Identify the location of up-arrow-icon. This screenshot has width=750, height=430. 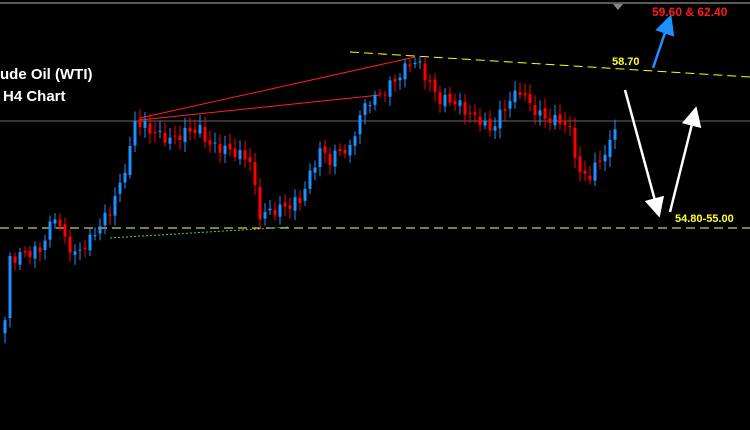
(685, 159).